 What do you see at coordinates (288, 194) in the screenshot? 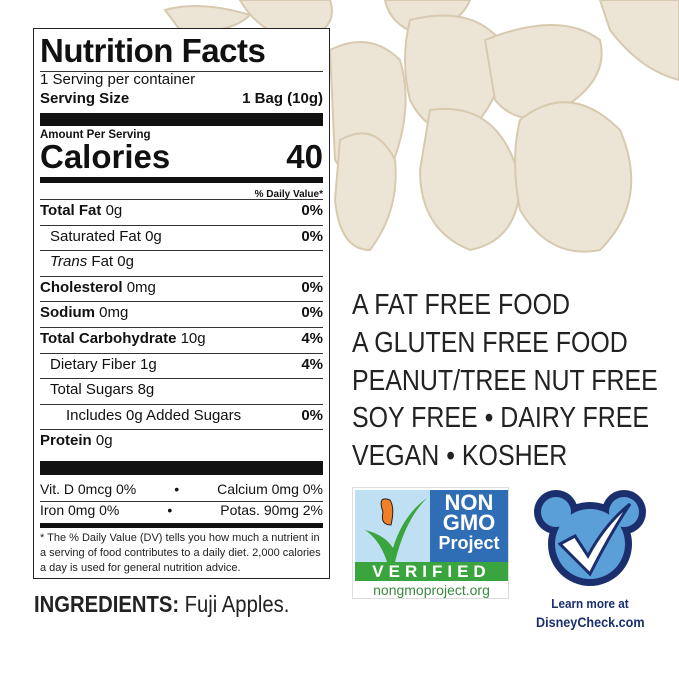
I see `dv-header-text: % Daily Value*` at bounding box center [288, 194].